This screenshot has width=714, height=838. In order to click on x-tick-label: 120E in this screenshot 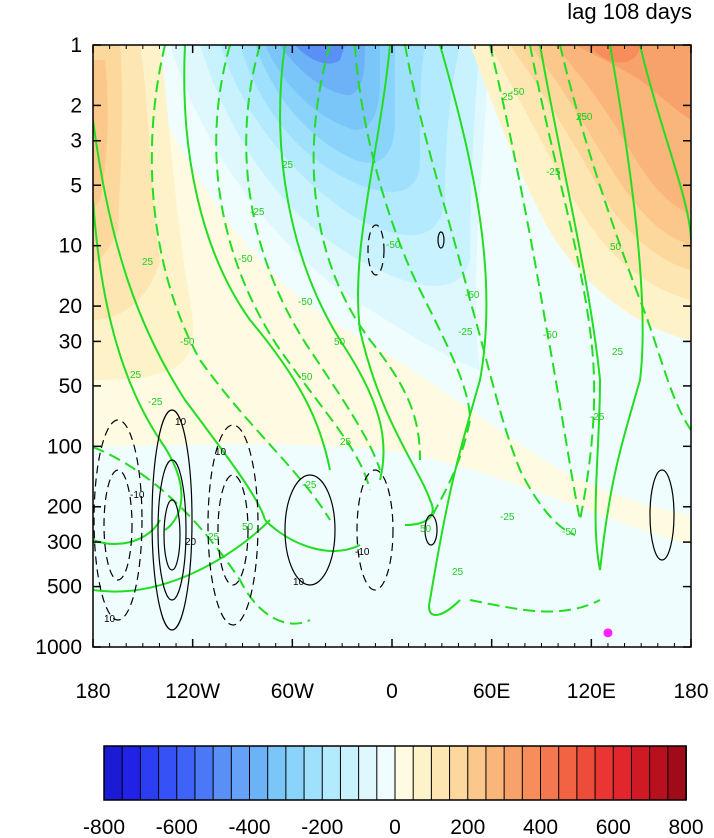, I will do `click(591, 691)`.